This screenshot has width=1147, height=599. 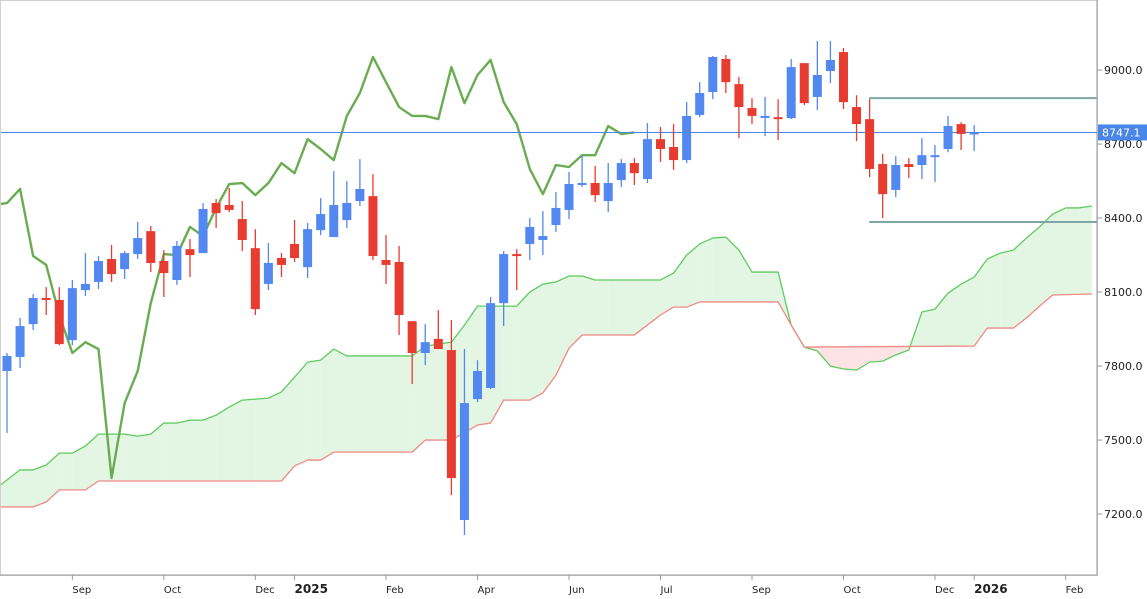 What do you see at coordinates (1123, 292) in the screenshot?
I see `y-tick-label: 8100.0` at bounding box center [1123, 292].